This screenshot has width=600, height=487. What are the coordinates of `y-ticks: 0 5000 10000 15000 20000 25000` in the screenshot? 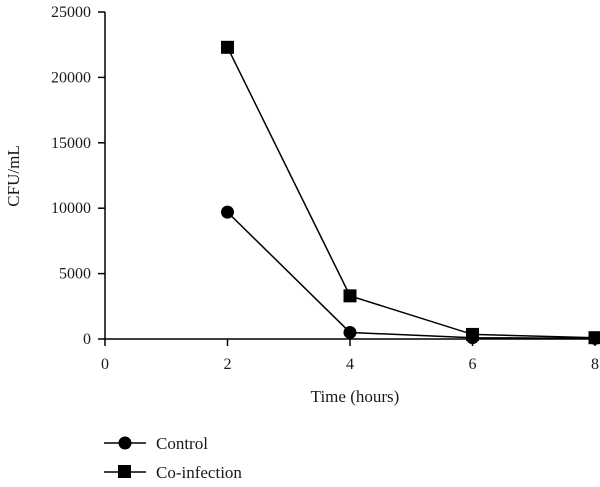 It's located at (78, 176).